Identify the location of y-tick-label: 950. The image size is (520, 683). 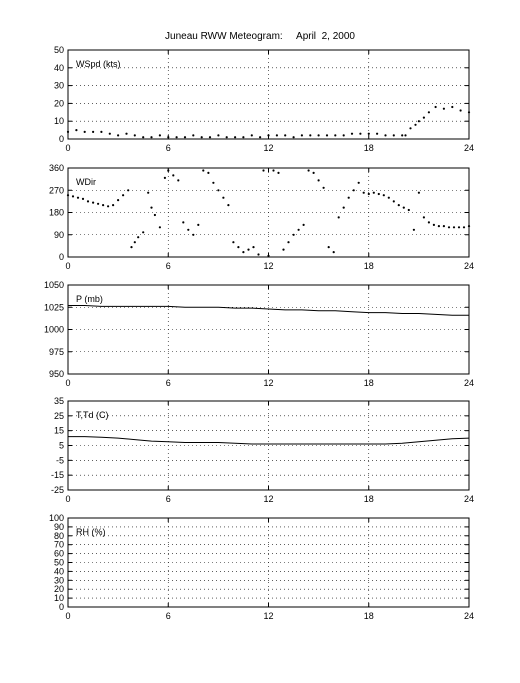
(56, 374).